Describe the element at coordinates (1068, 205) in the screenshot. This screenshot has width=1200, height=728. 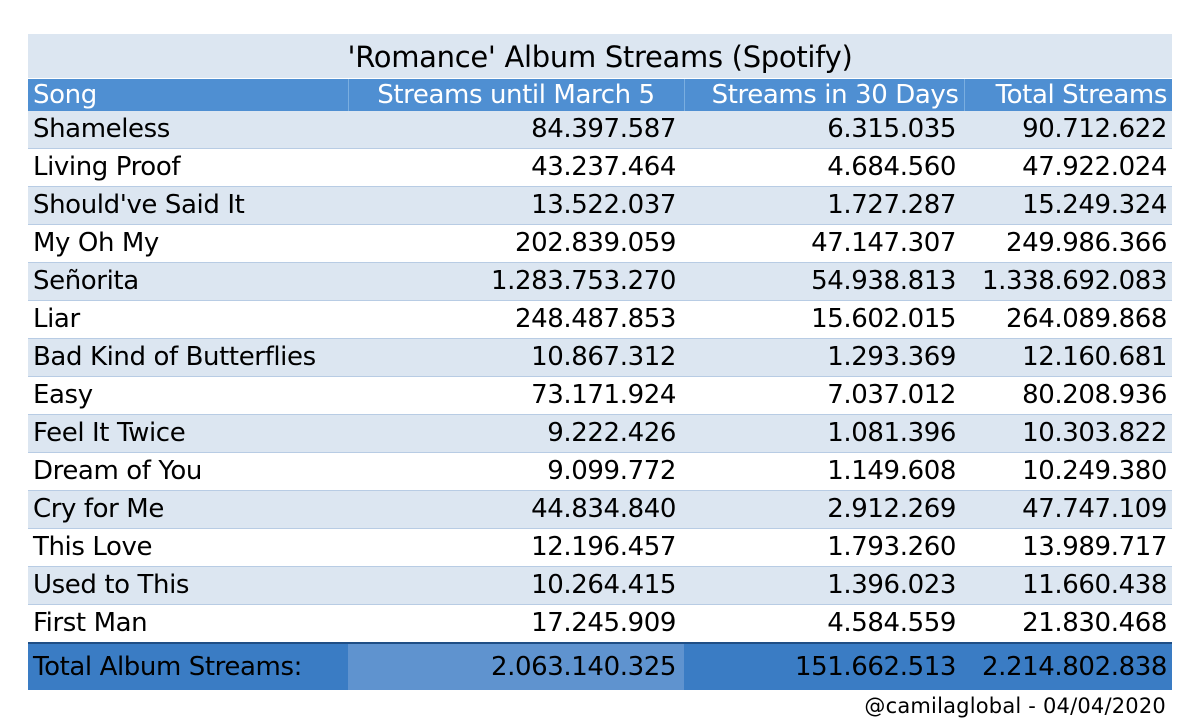
I see `total-streams-cell: 15.249.324` at that location.